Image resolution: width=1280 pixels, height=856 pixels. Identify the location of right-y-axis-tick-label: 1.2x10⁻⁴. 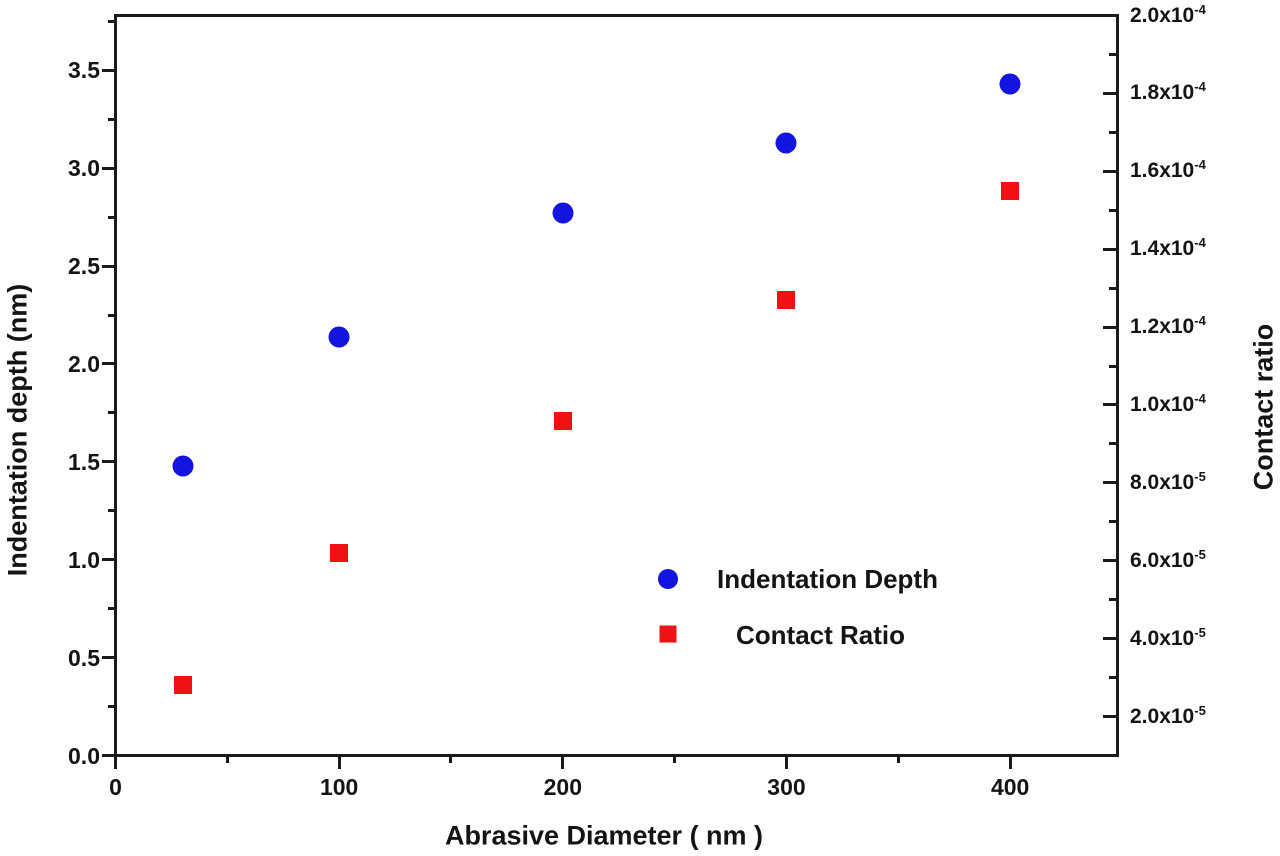
(1168, 326).